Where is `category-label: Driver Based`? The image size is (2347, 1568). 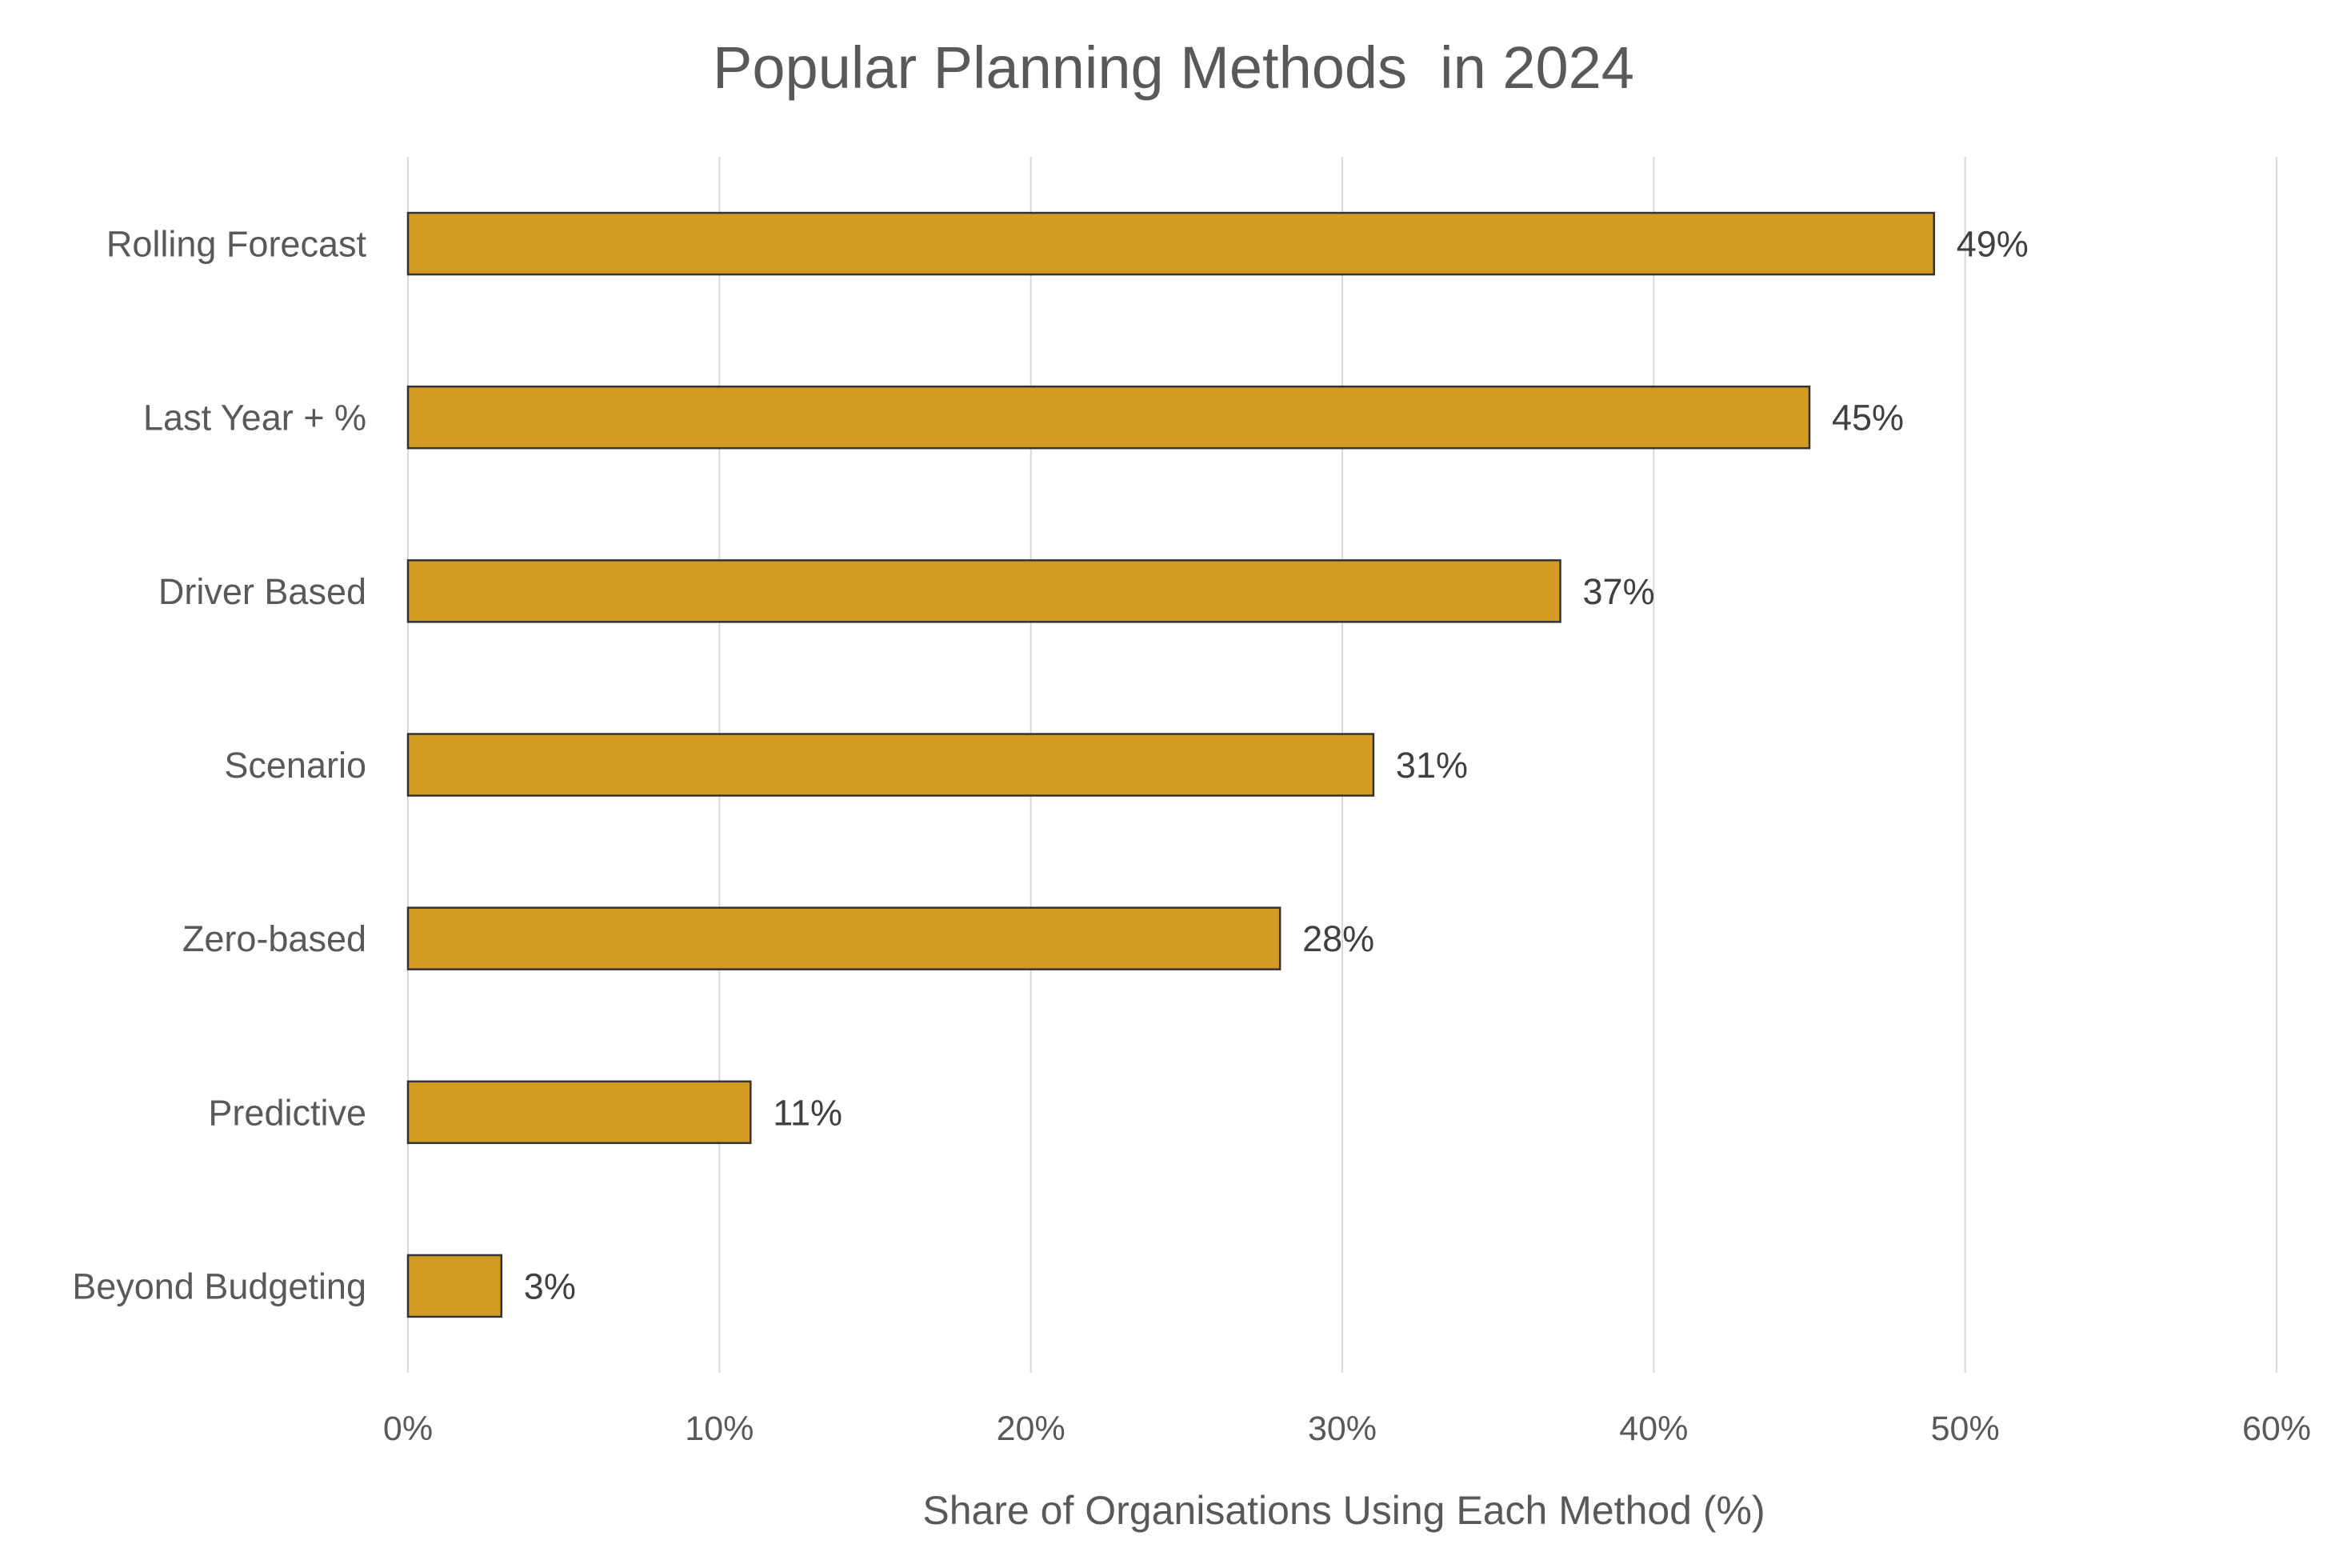 category-label: Driver Based is located at coordinates (262, 591).